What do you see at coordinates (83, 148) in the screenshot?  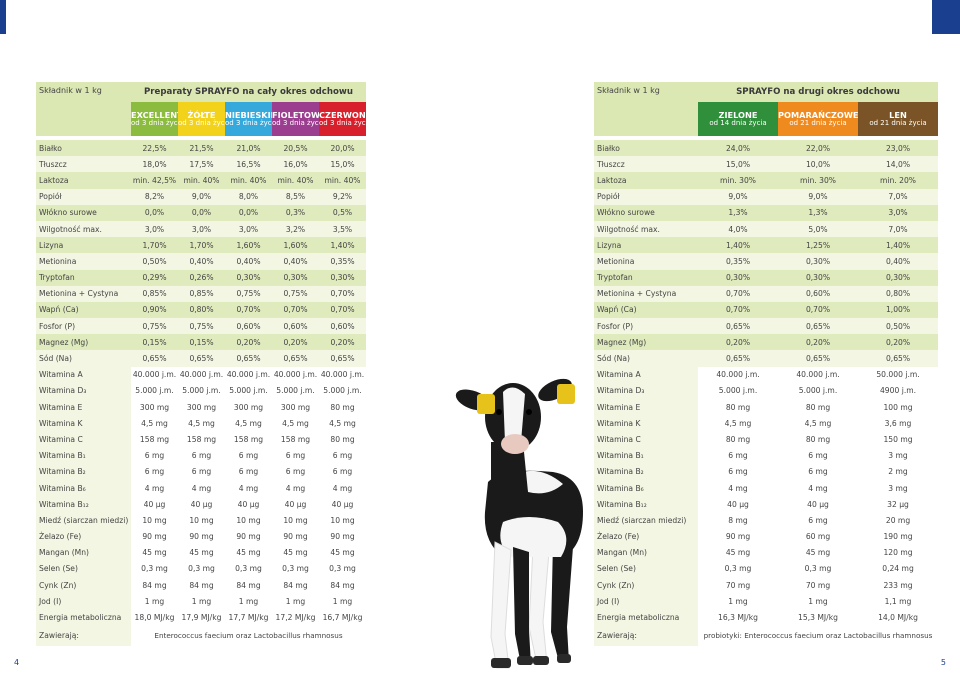 I see `row-label: Białko` at bounding box center [83, 148].